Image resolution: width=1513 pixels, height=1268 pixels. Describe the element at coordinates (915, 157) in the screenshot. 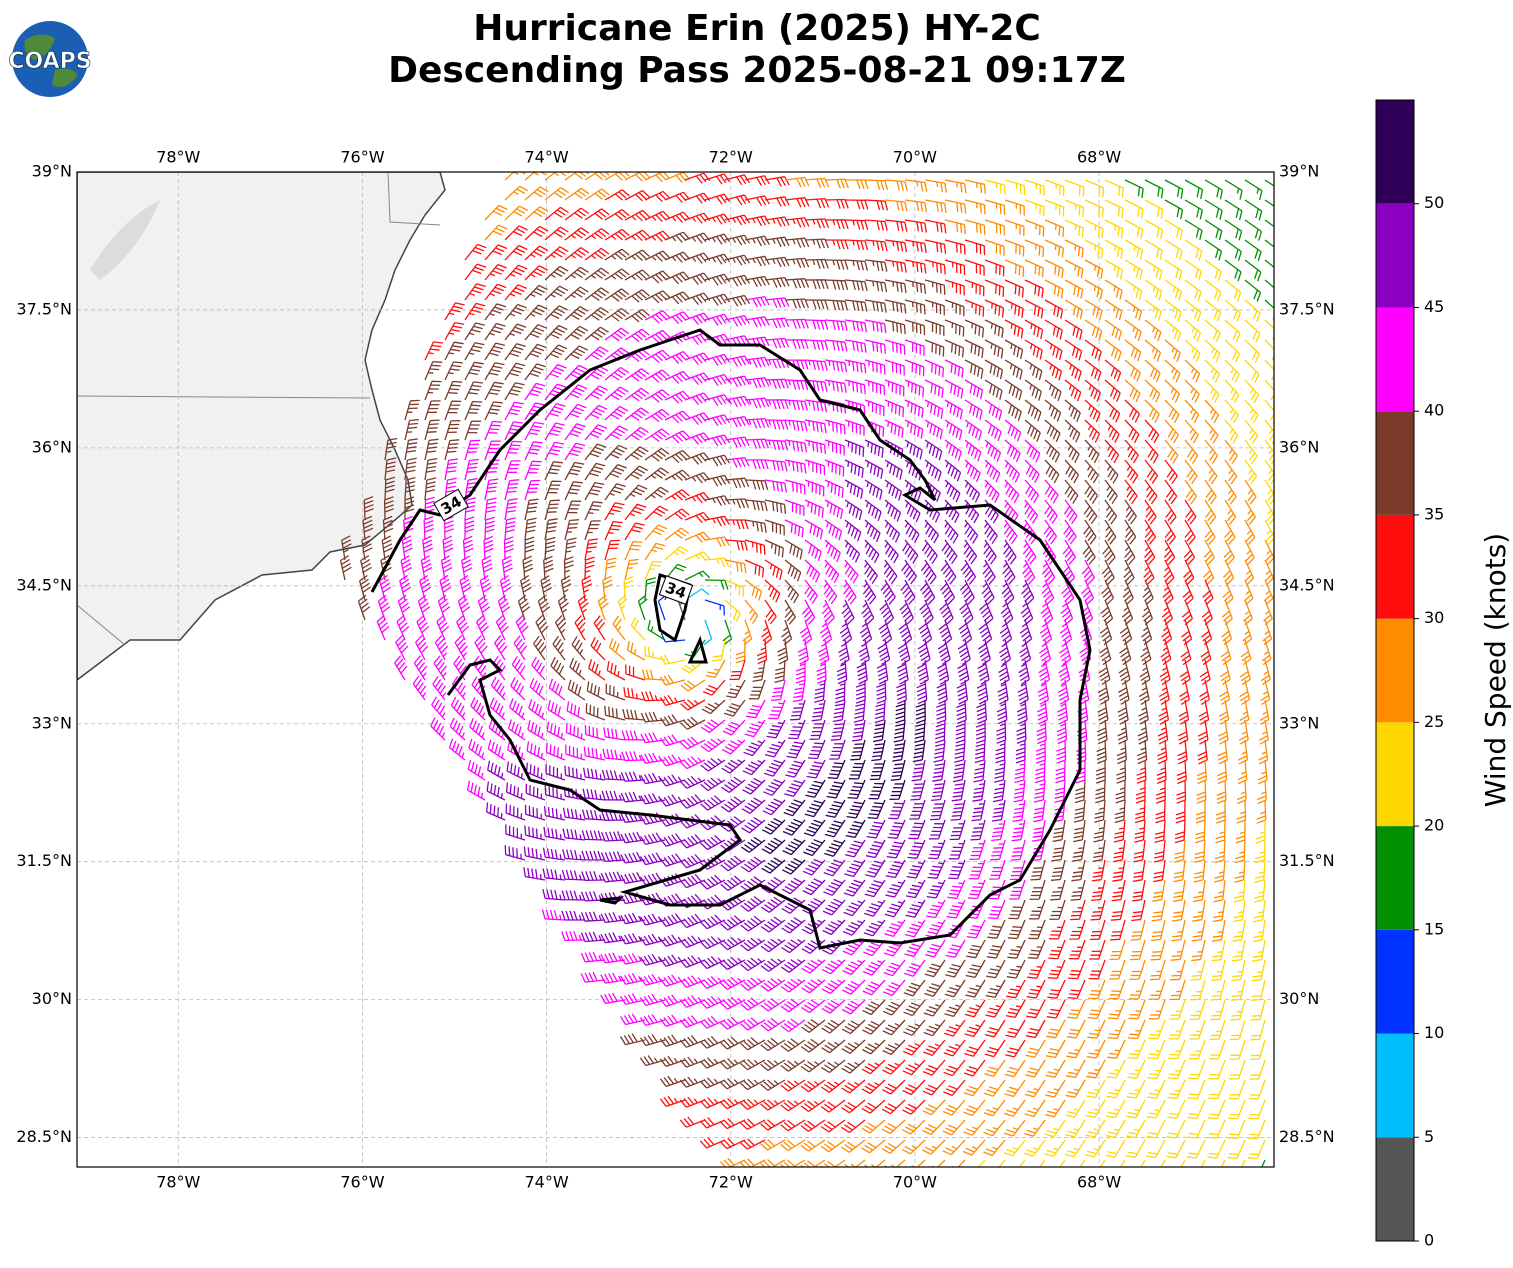

I see `x-tick-label: 70°W` at that location.